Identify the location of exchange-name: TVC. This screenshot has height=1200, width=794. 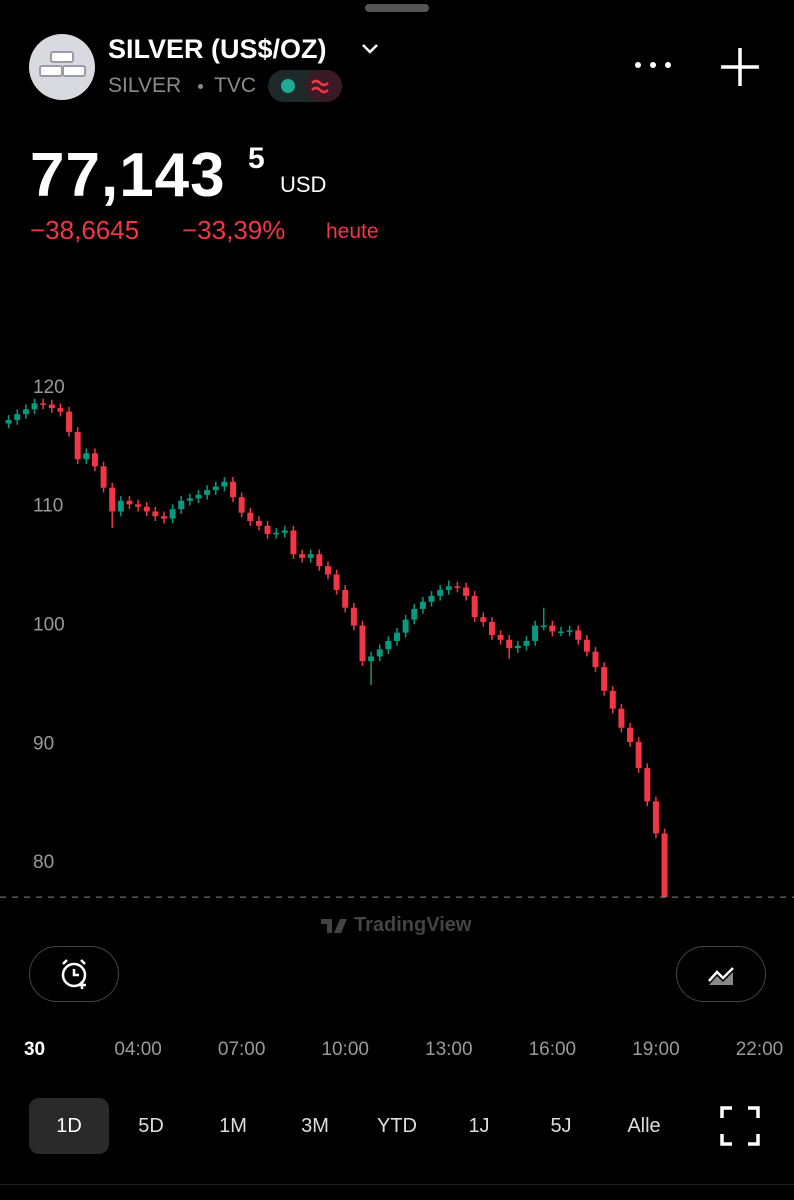
(235, 85).